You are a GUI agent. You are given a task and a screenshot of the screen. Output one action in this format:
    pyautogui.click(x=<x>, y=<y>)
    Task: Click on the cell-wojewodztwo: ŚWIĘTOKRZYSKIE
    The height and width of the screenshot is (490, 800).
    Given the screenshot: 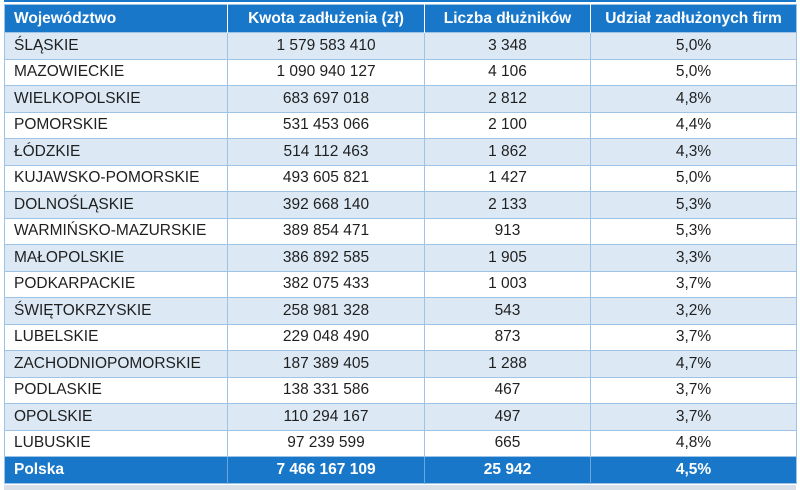 What is the action you would take?
    pyautogui.click(x=116, y=311)
    